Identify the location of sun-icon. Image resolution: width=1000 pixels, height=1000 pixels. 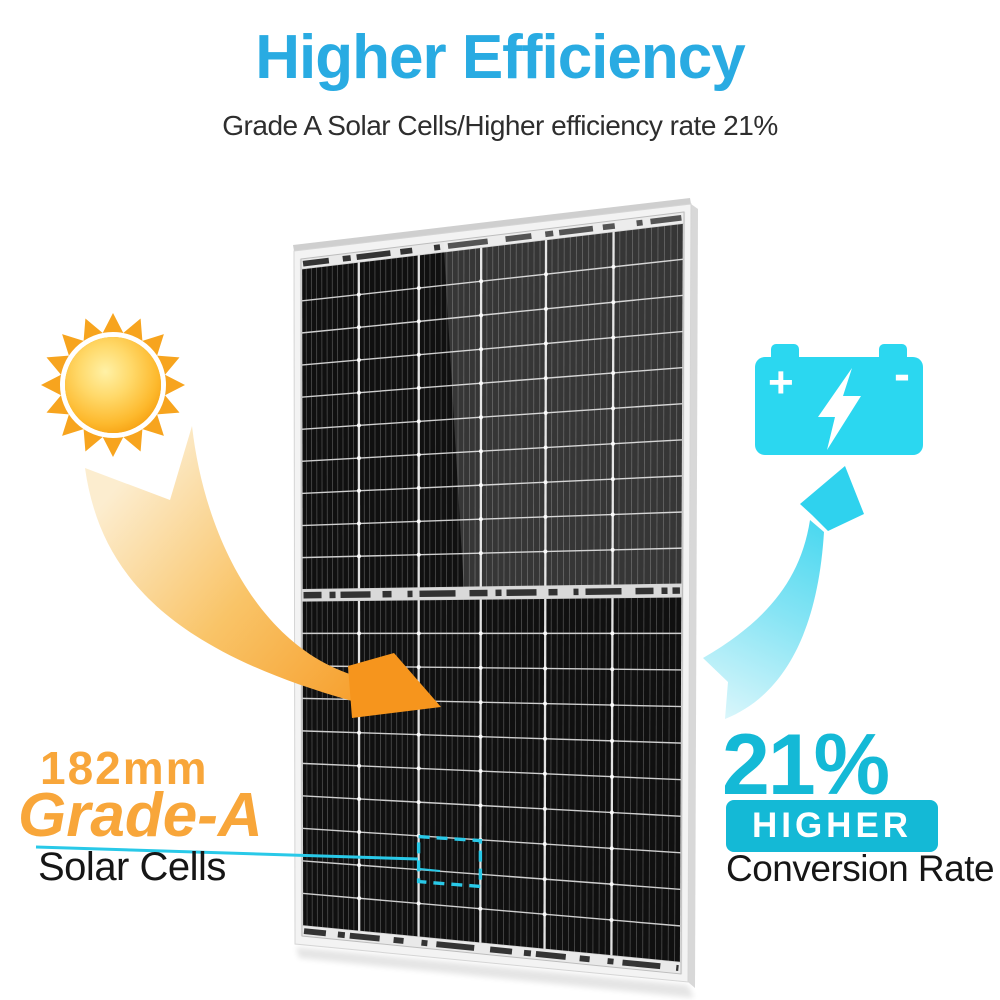
(113, 385).